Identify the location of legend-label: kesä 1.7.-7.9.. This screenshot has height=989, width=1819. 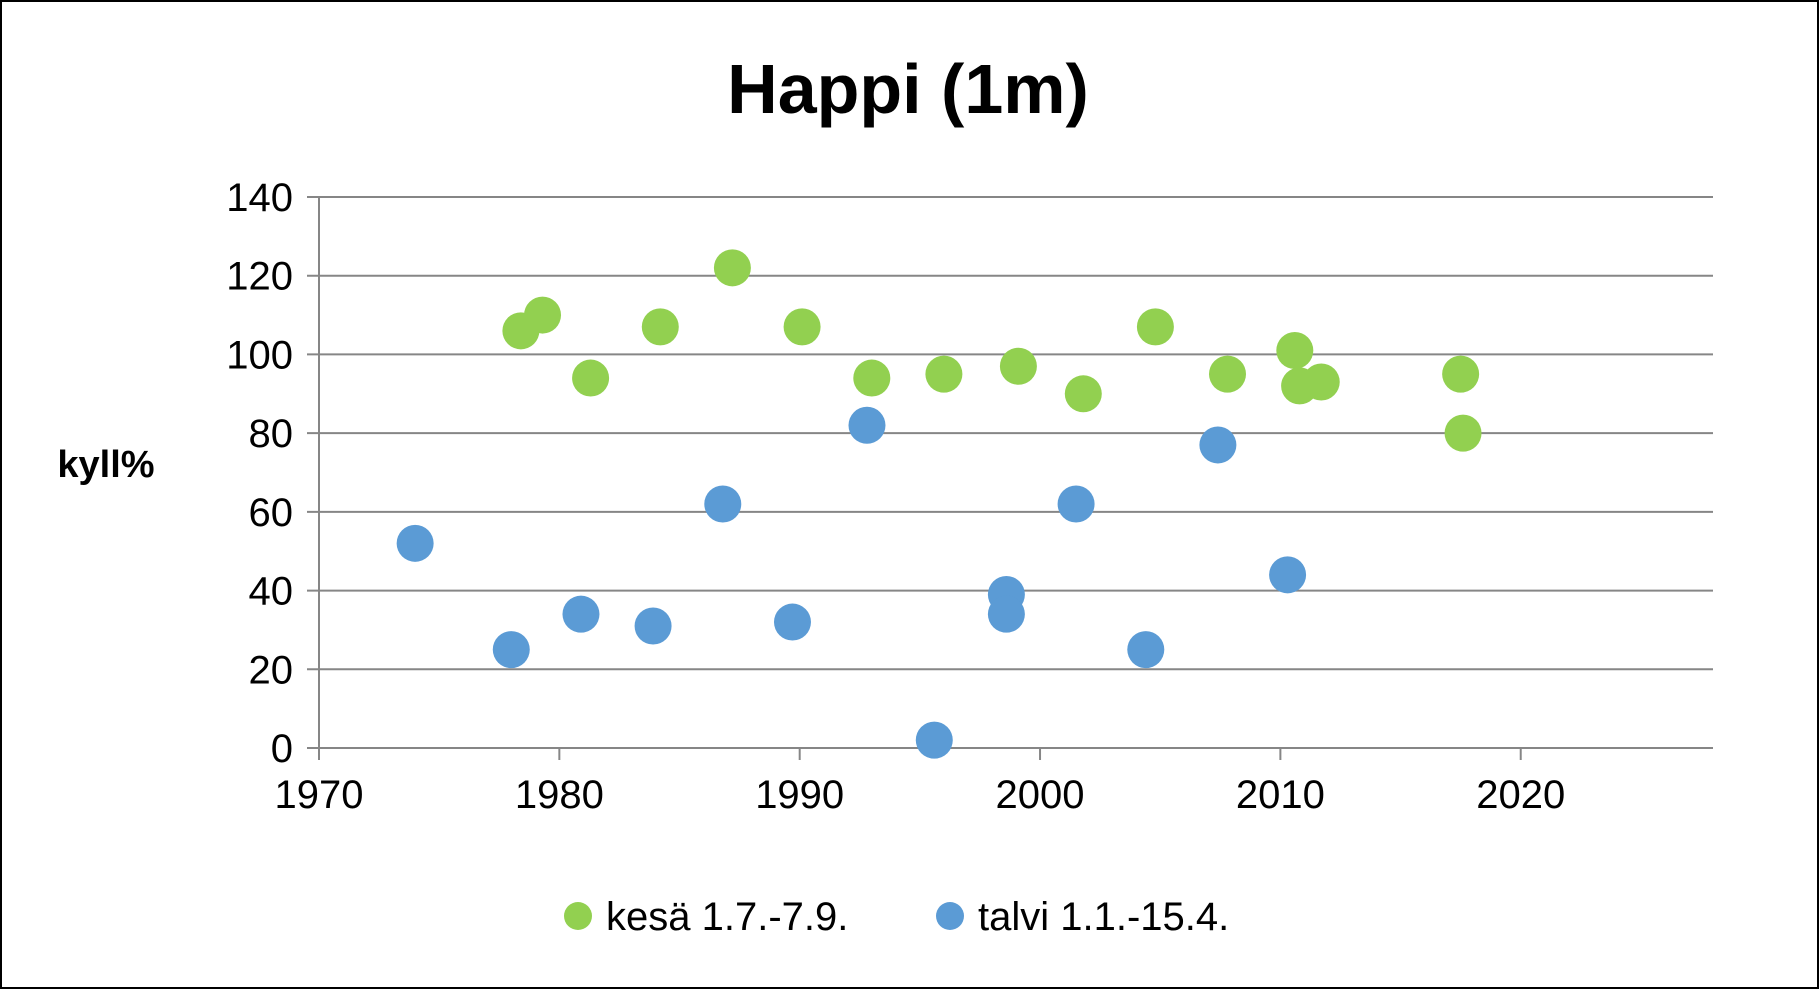
(727, 917).